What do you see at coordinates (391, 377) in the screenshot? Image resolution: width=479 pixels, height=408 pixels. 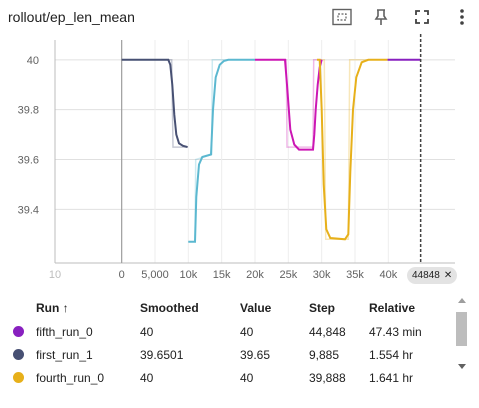 I see `cell-relative: 1.641 hr` at bounding box center [391, 377].